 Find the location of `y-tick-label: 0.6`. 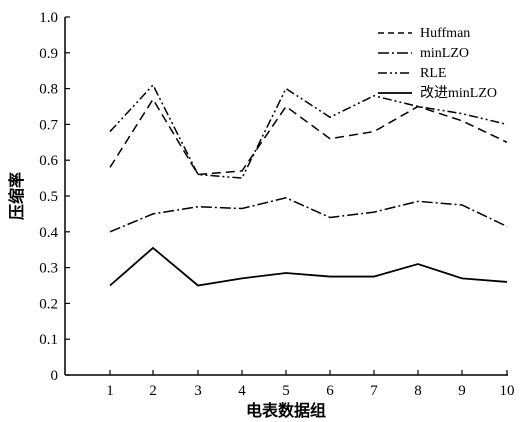

y-tick-label: 0.6 is located at coordinates (48, 161).